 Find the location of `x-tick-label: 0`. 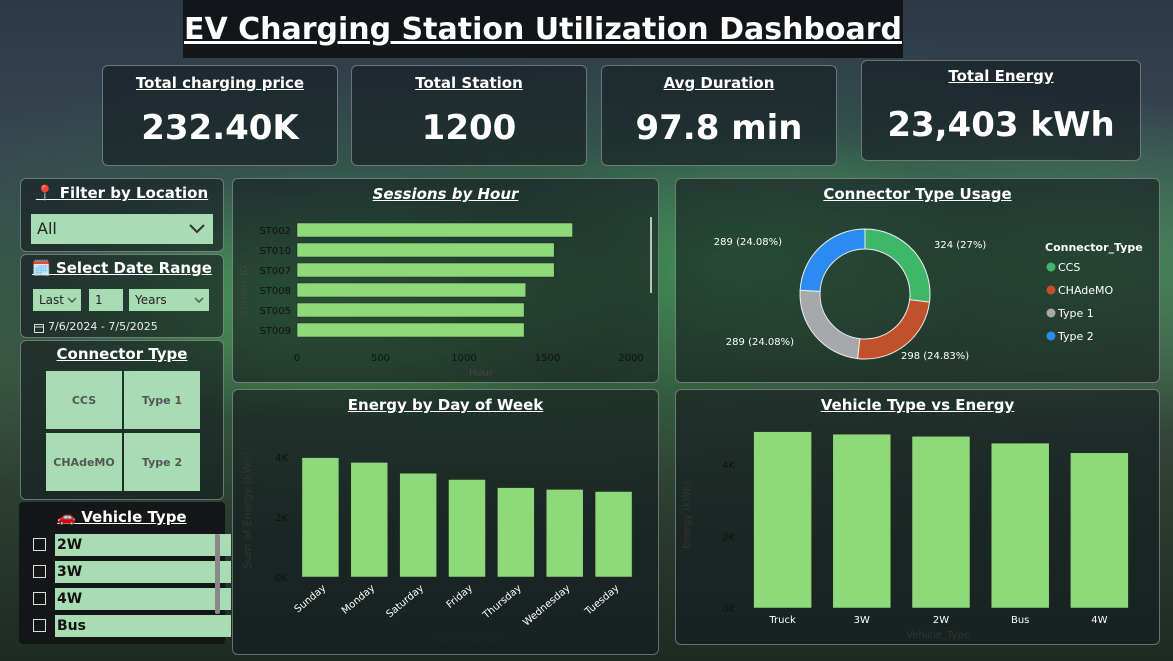

x-tick-label: 0 is located at coordinates (297, 358).